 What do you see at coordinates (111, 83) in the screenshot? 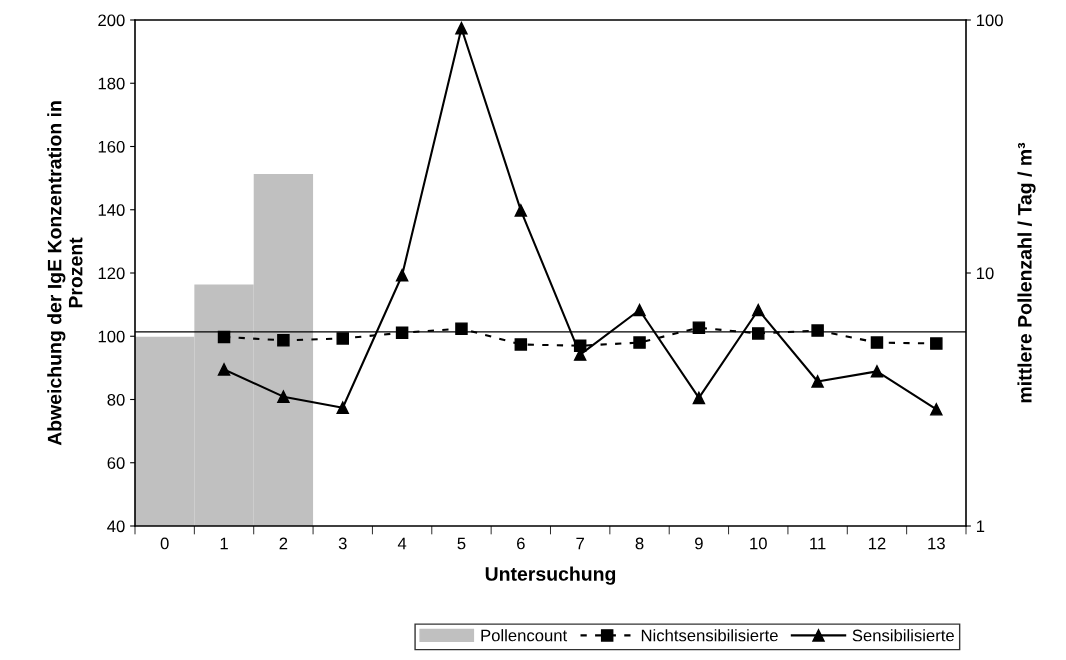
I see `y-tick-label: 180` at bounding box center [111, 83].